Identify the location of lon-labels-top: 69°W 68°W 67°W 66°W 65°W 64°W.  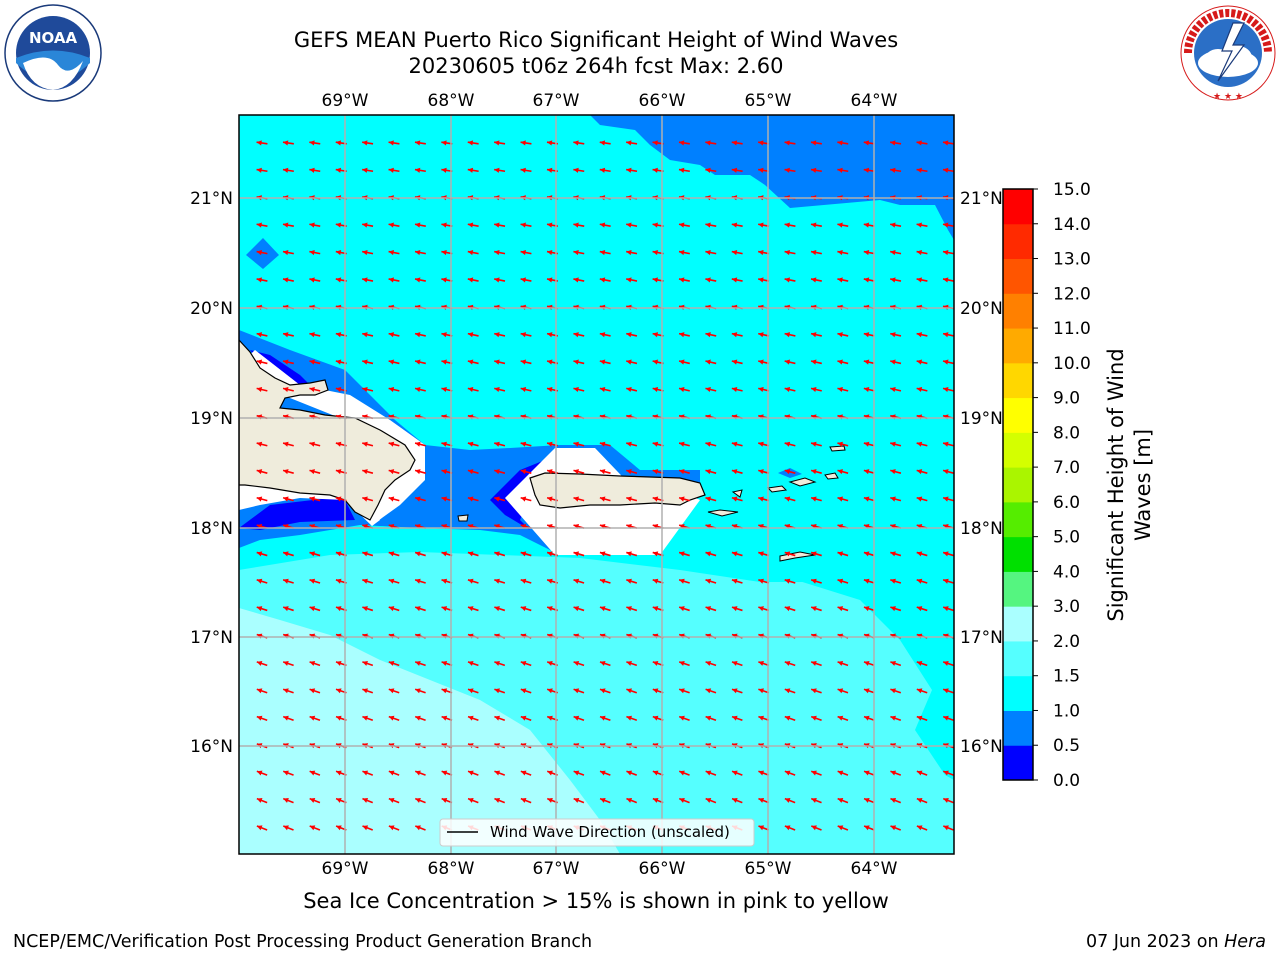
(610, 101).